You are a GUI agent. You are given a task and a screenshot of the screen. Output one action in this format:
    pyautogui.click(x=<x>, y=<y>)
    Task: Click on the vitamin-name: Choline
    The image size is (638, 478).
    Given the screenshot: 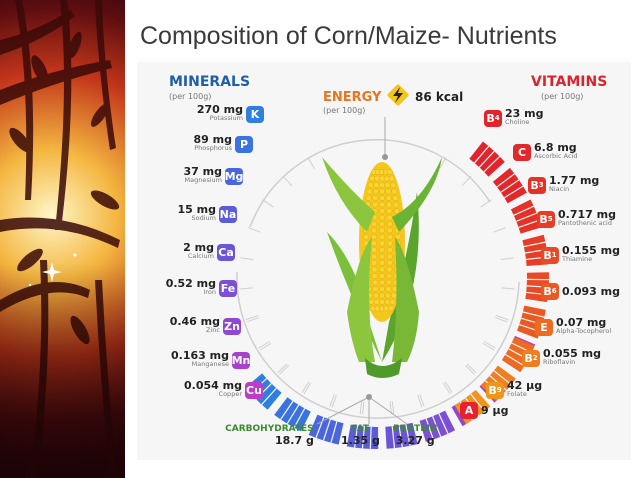 What is the action you would take?
    pyautogui.click(x=517, y=122)
    